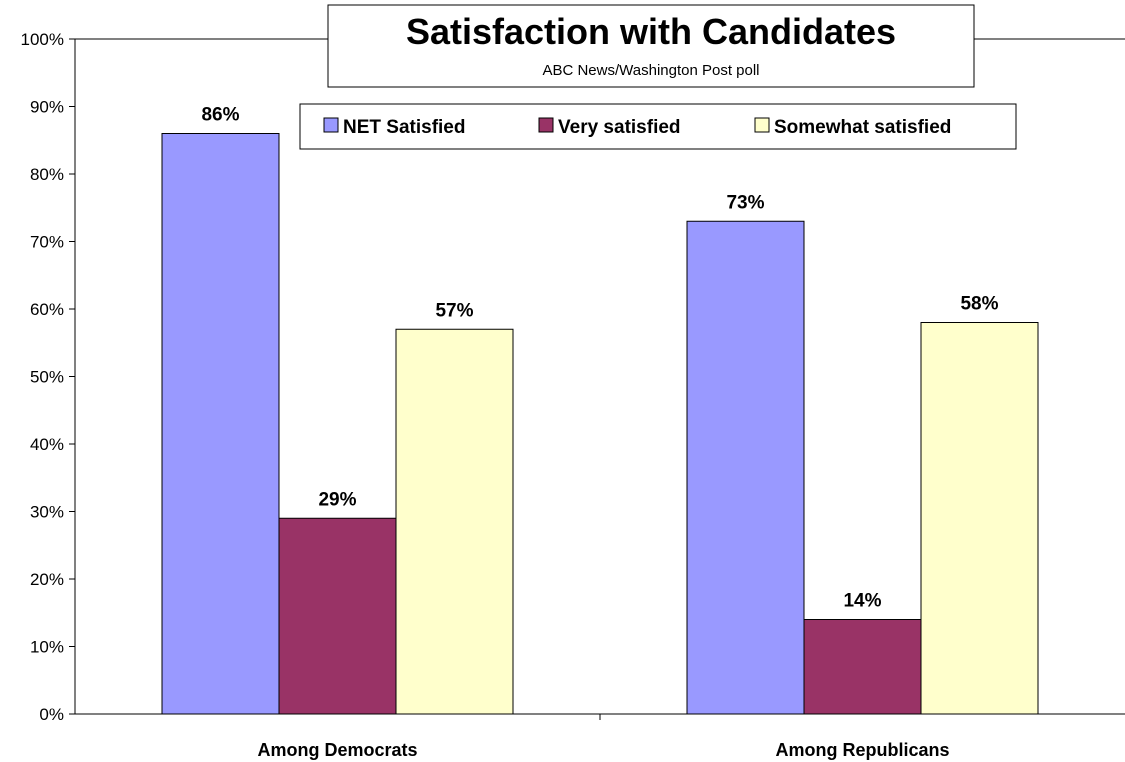 The image size is (1125, 762). I want to click on data-label: 29%, so click(337, 499).